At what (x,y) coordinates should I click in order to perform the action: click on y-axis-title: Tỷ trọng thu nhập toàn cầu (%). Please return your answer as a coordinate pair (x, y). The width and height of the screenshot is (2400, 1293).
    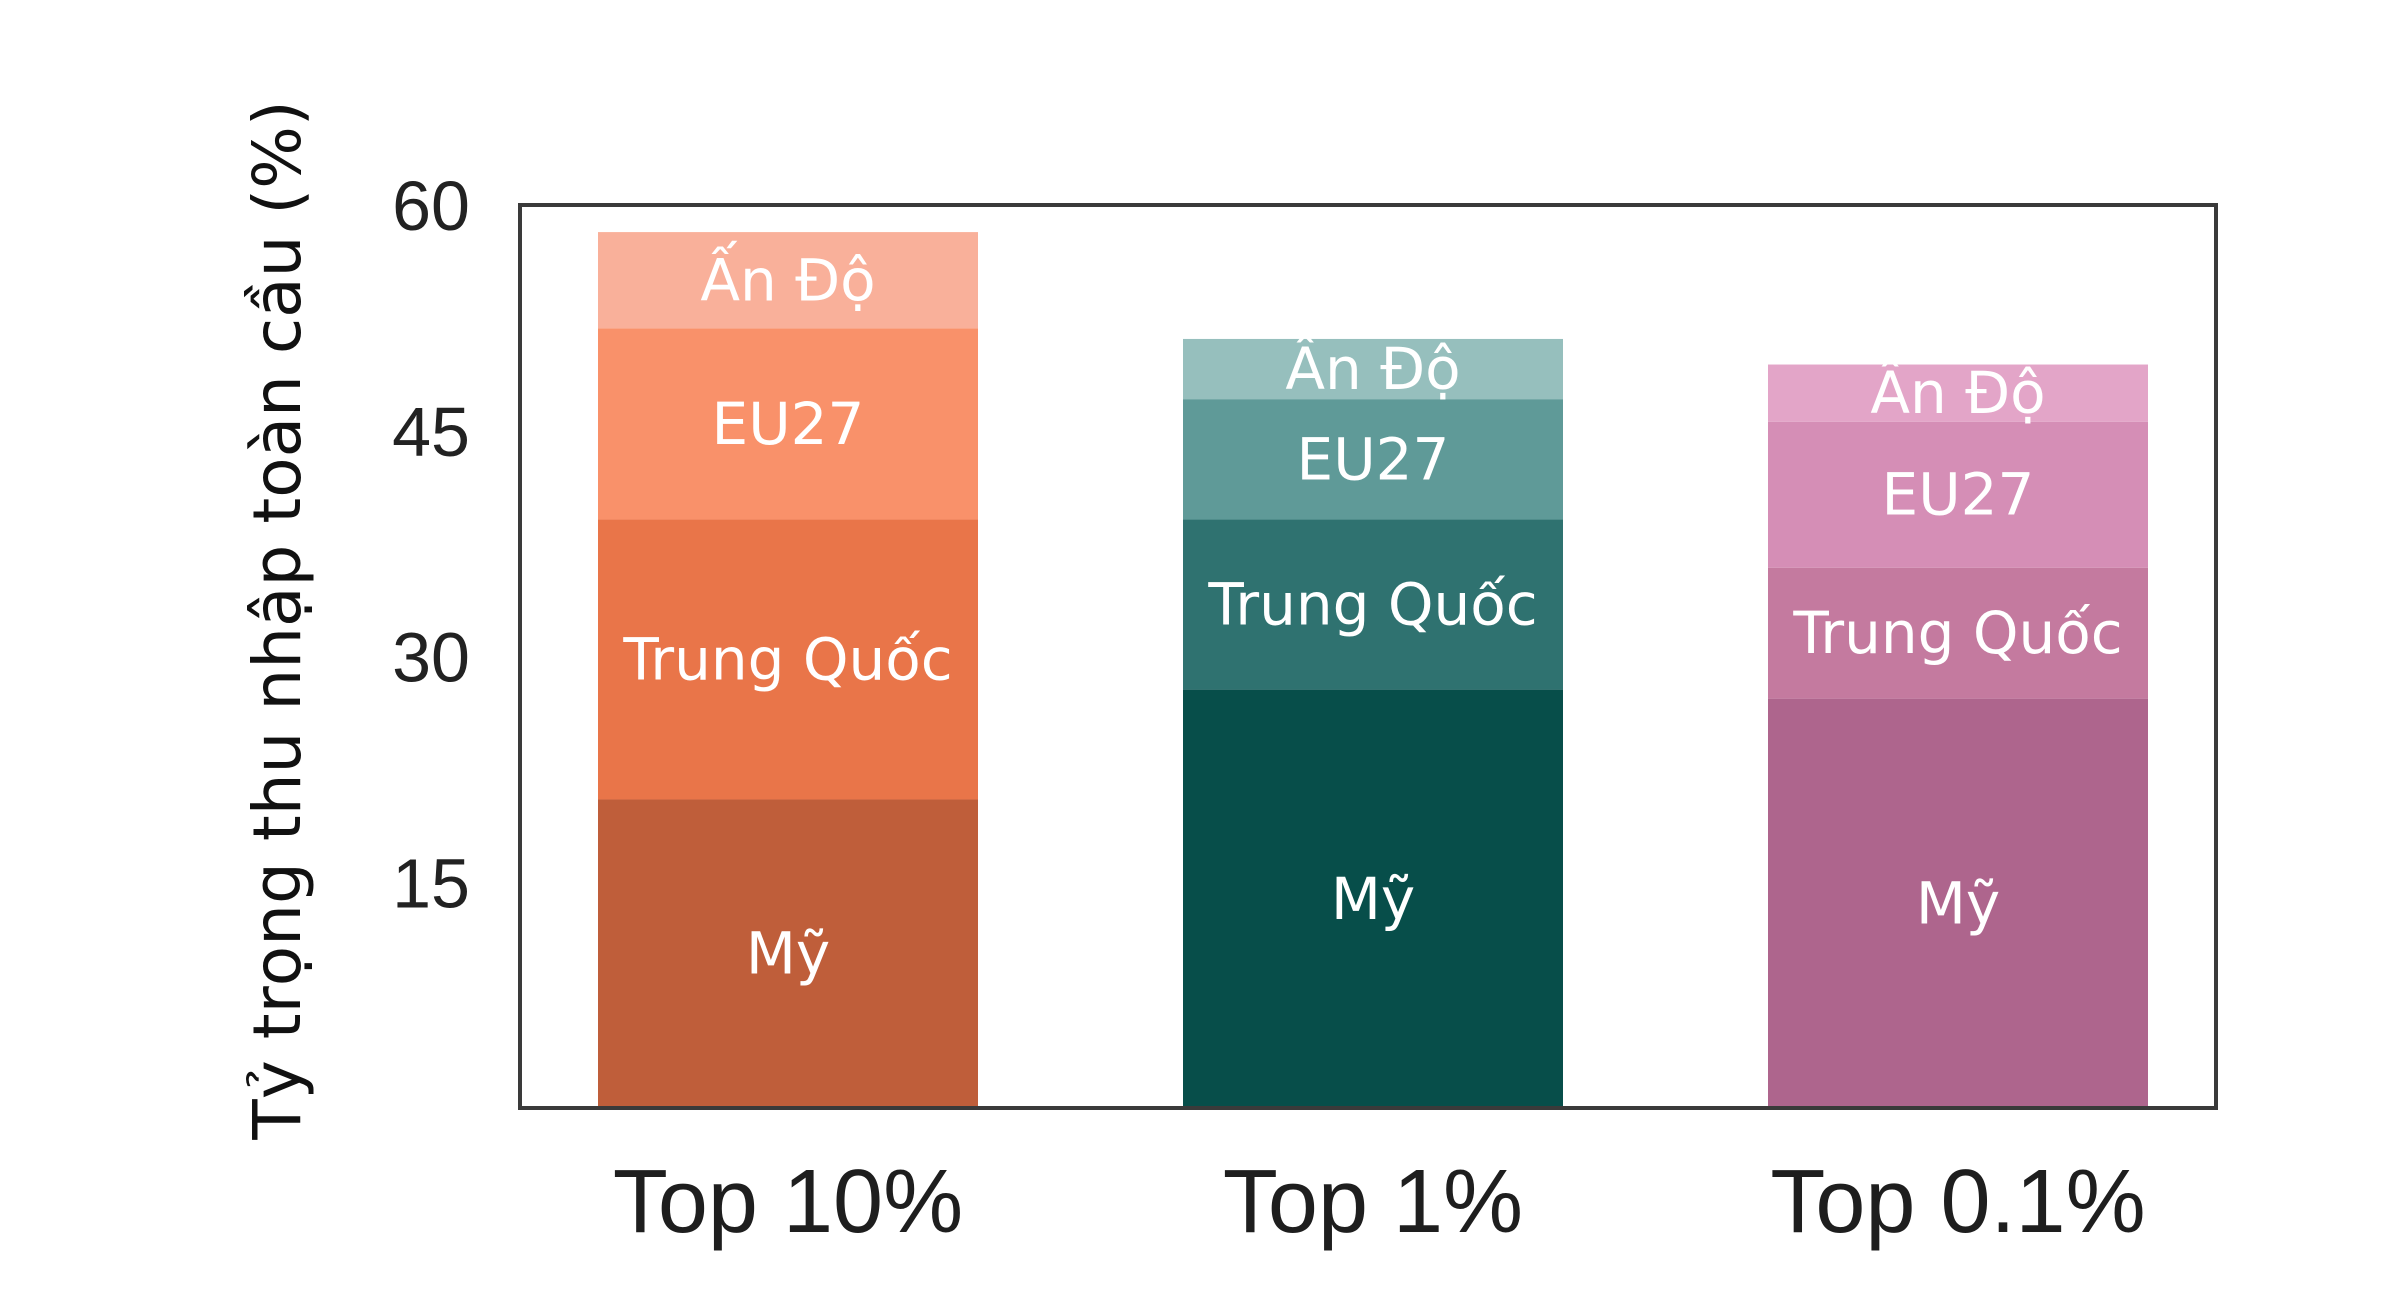
    Looking at the image, I should click on (277, 620).